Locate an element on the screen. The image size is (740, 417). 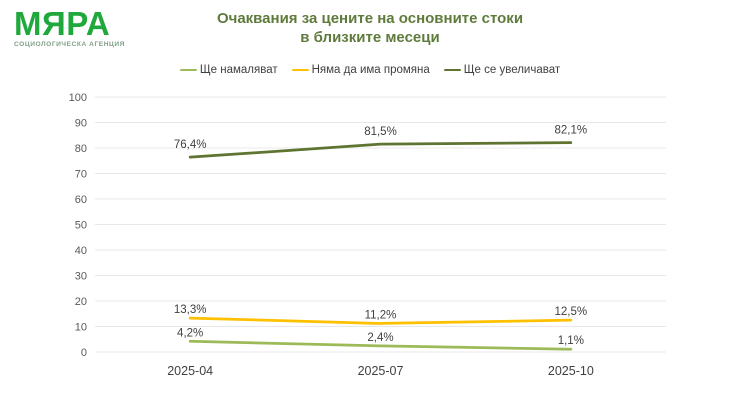
legend-label: Ще намаляват is located at coordinates (238, 70).